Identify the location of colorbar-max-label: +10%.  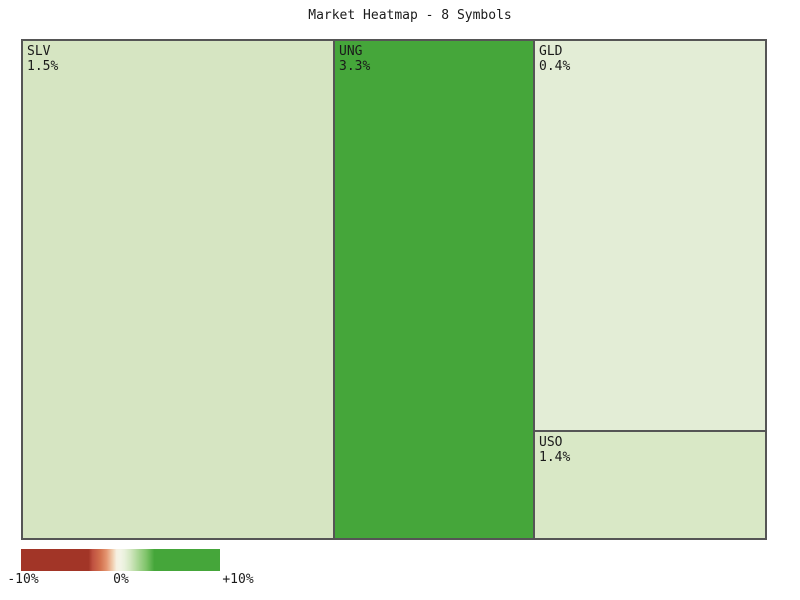
(238, 579).